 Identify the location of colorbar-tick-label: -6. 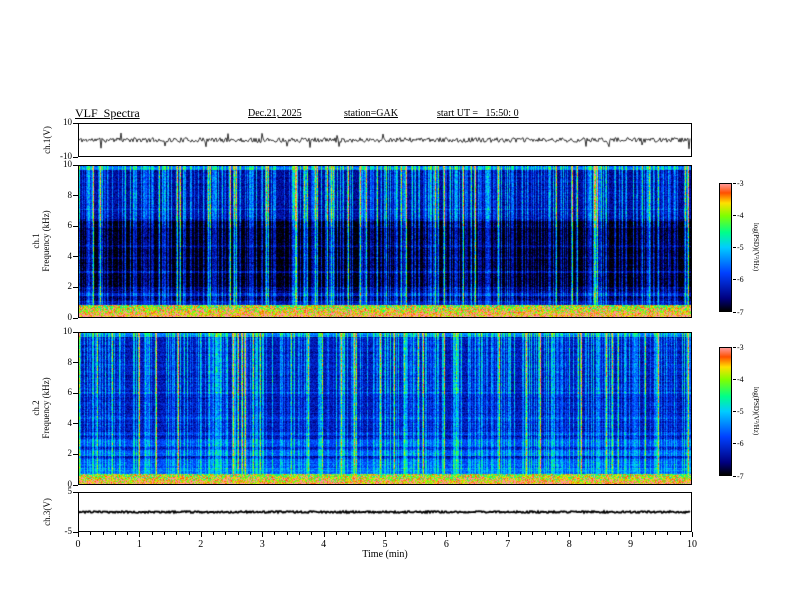
(740, 280).